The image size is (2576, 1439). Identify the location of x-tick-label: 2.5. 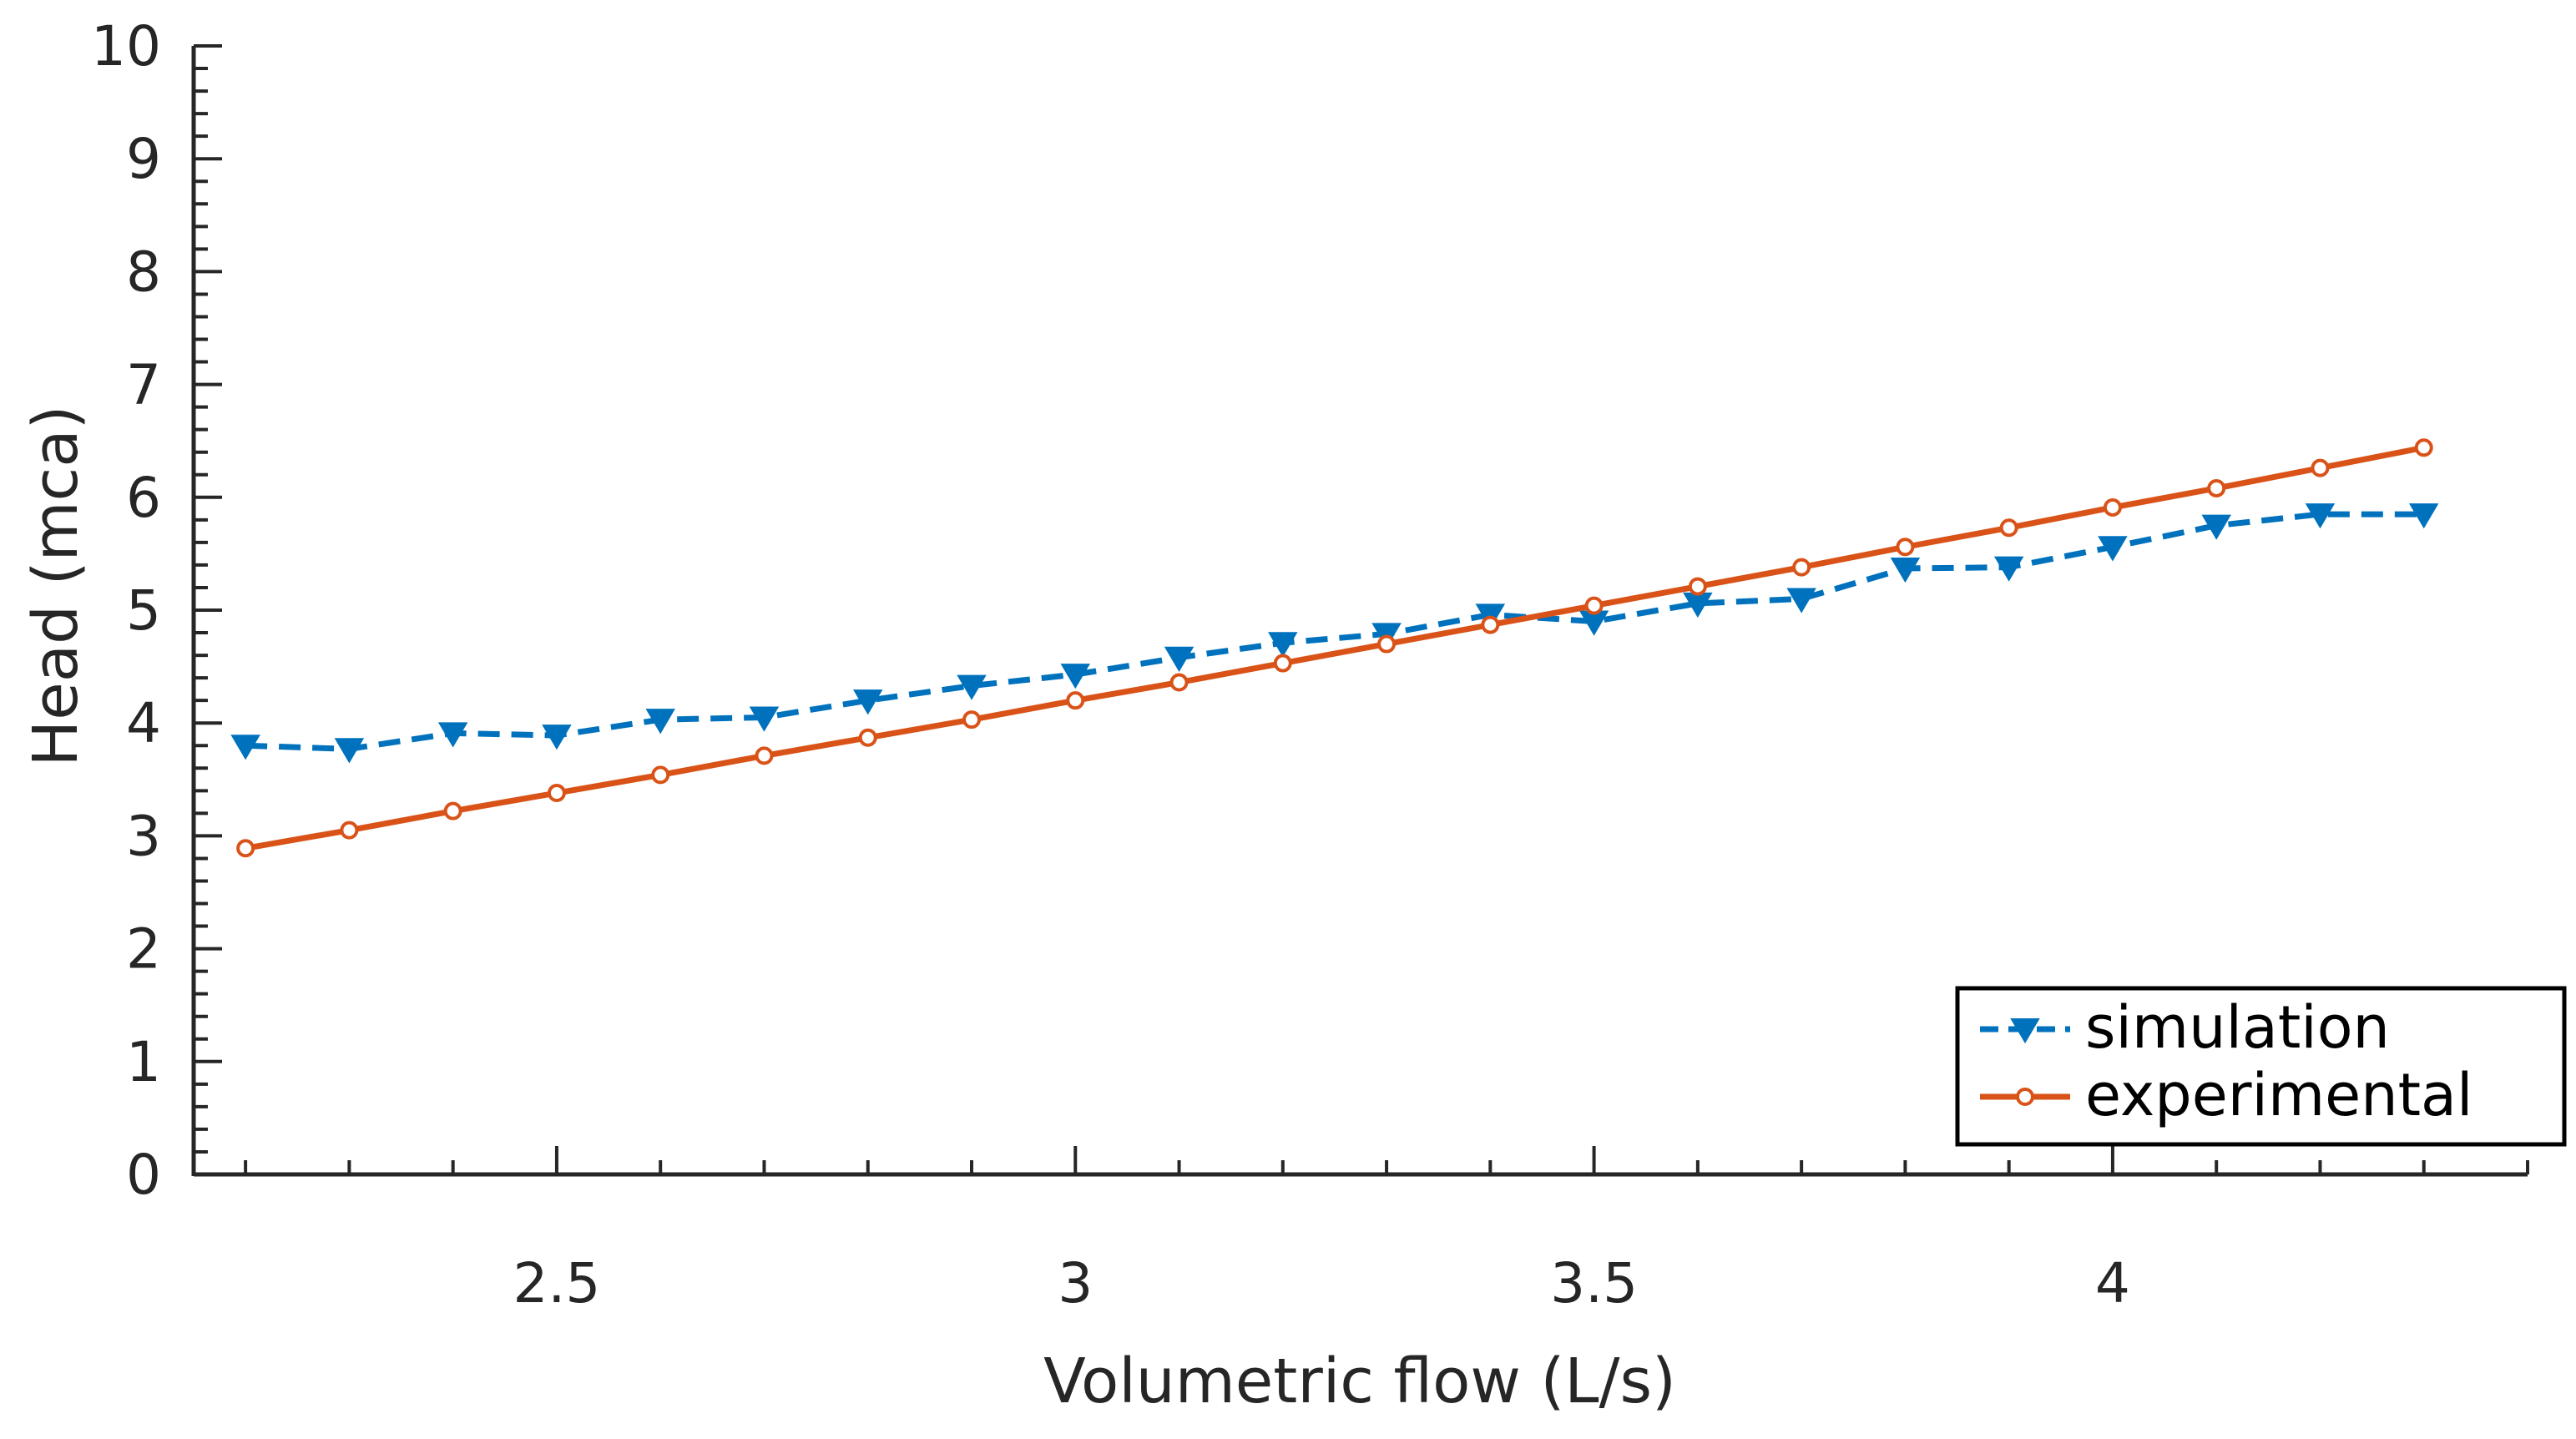
(556, 1283).